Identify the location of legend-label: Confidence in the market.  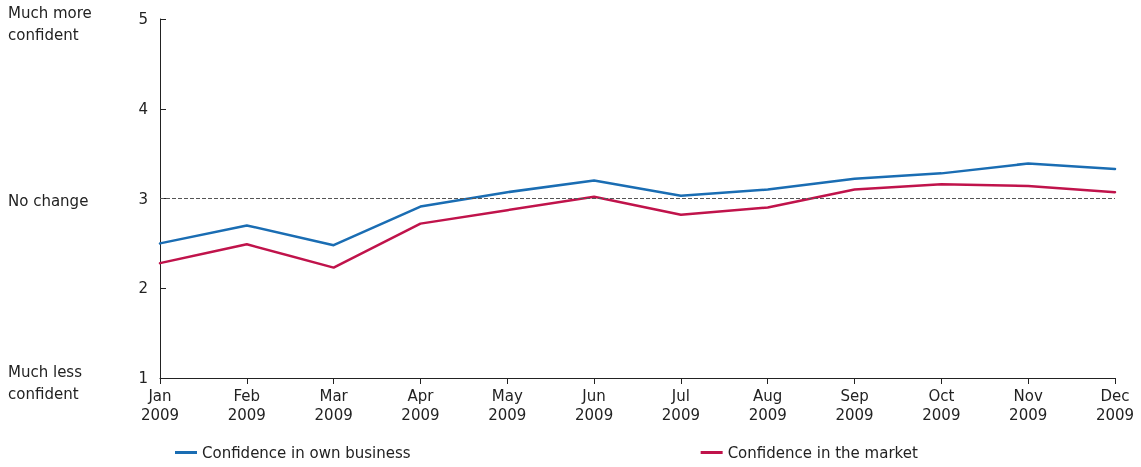
(822, 452).